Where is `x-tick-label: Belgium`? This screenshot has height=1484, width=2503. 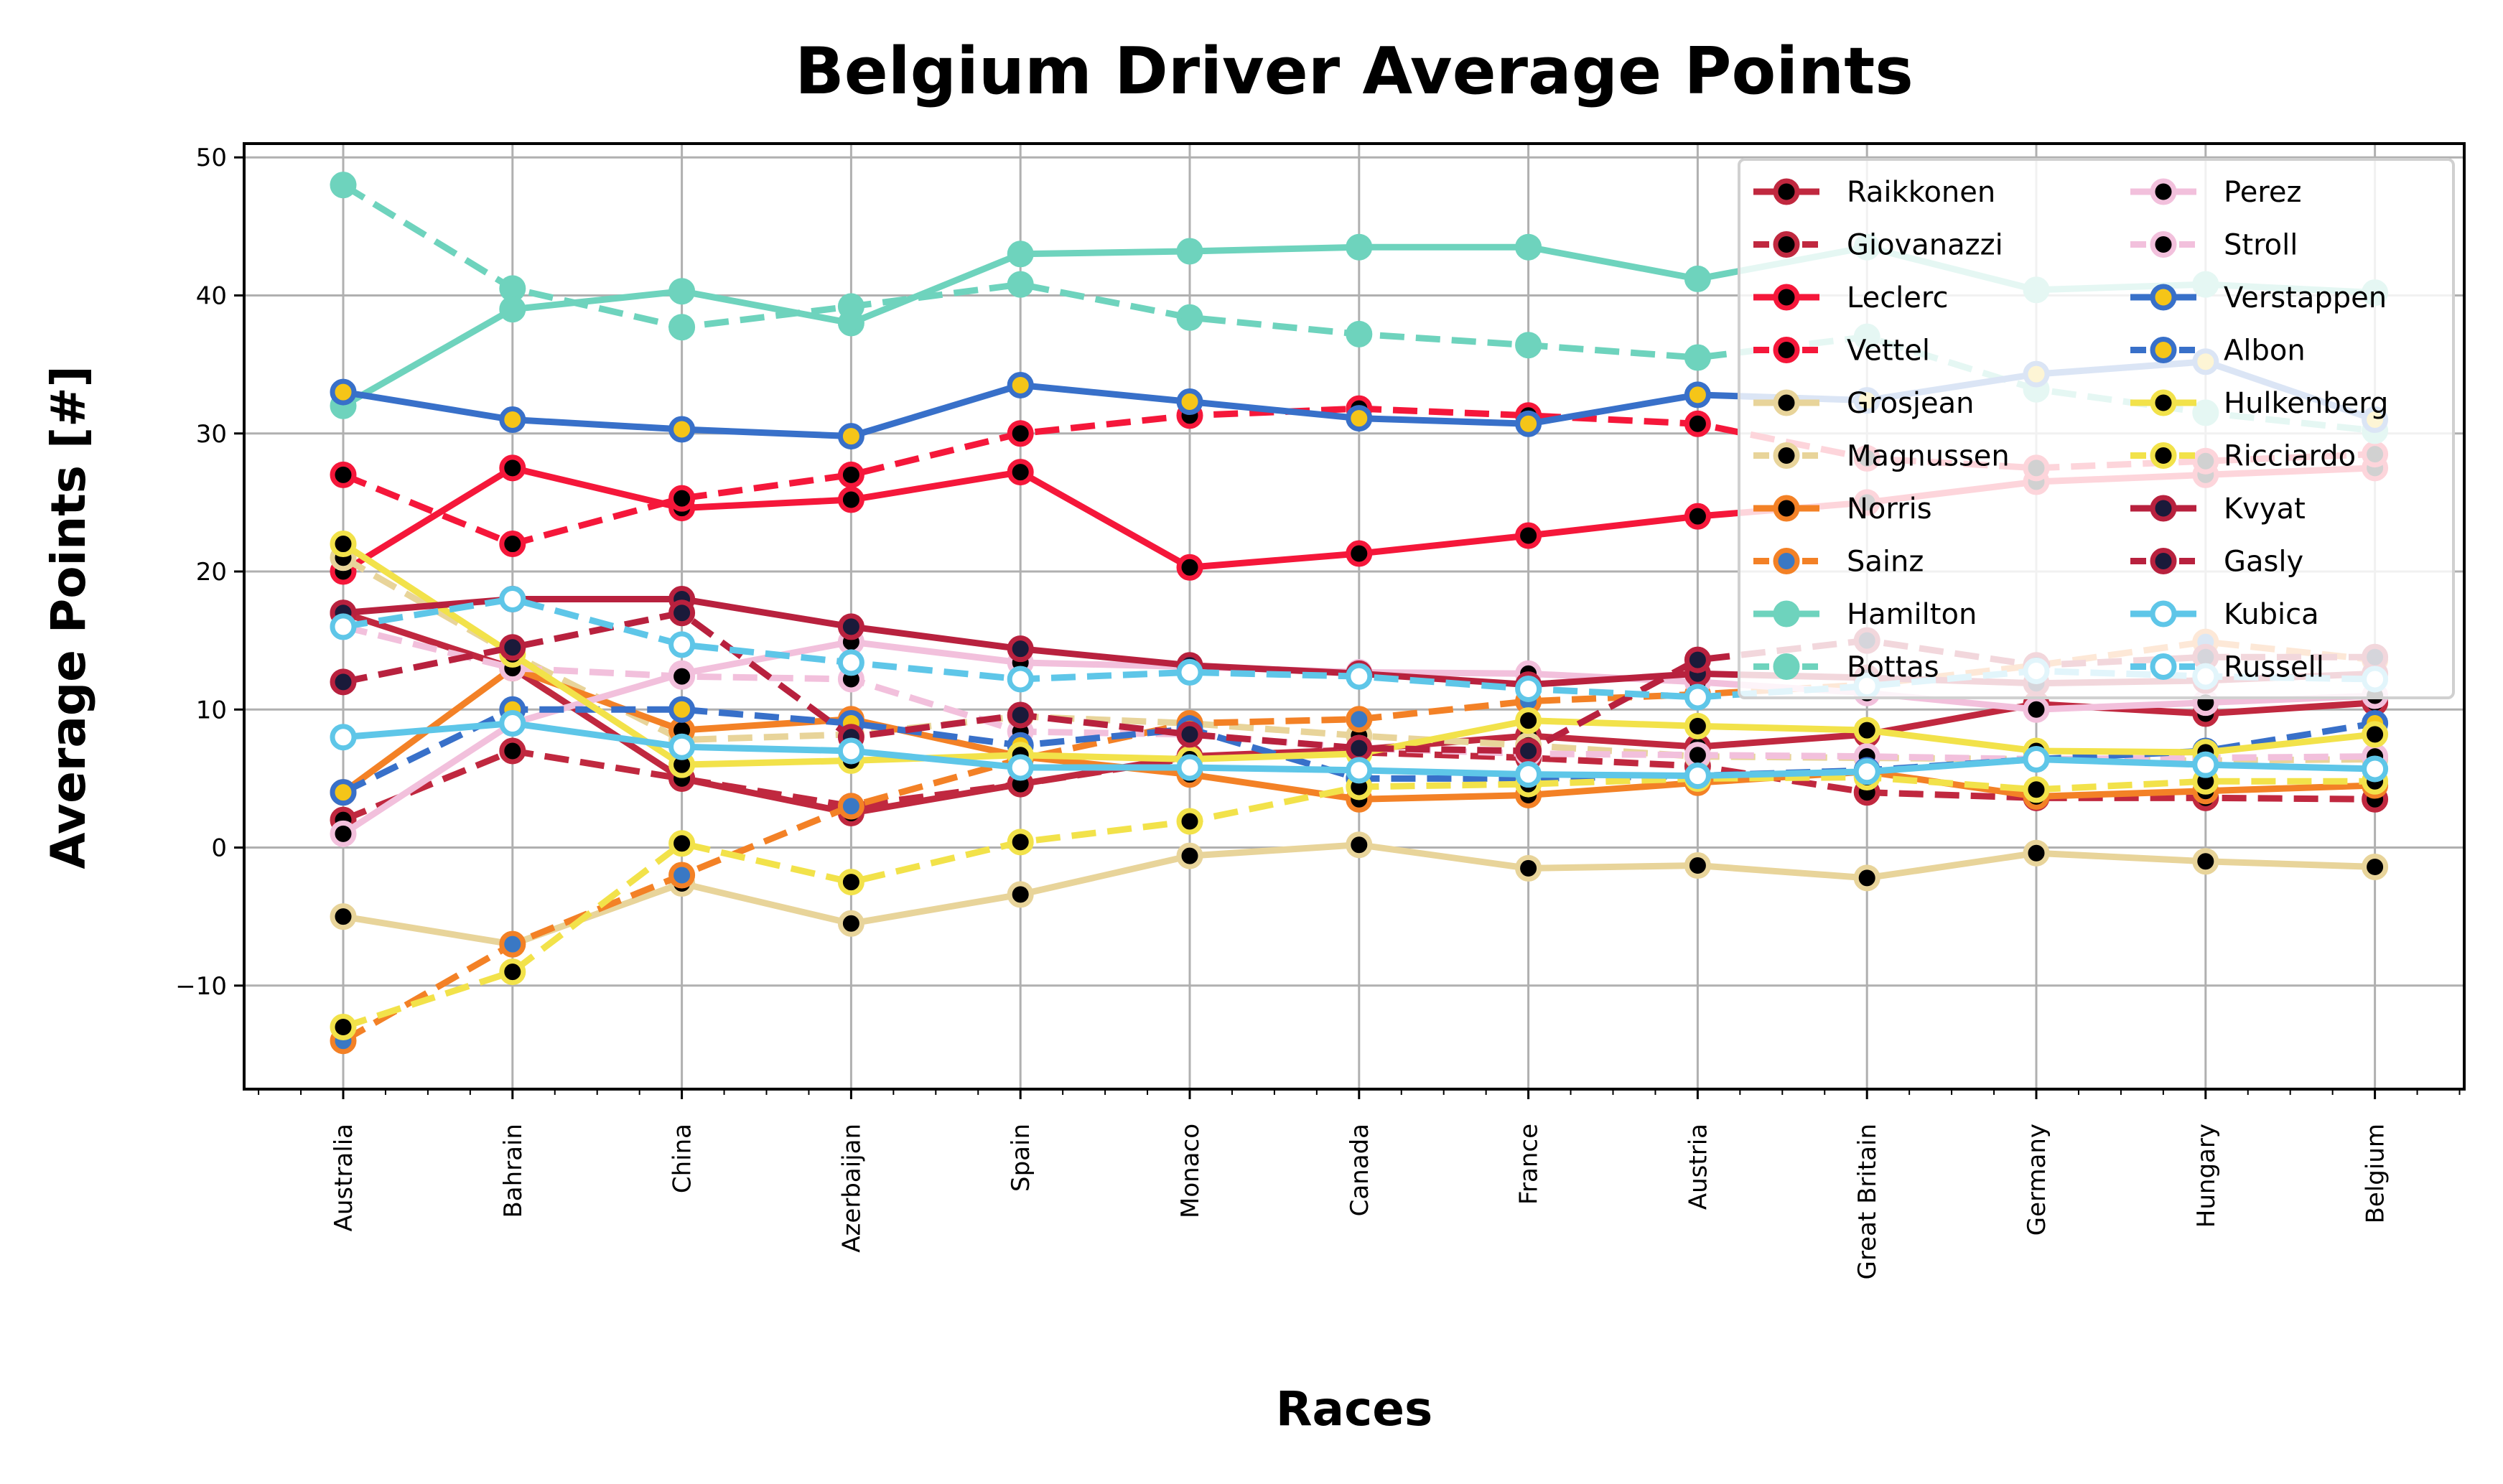
x-tick-label: Belgium is located at coordinates (2376, 1173).